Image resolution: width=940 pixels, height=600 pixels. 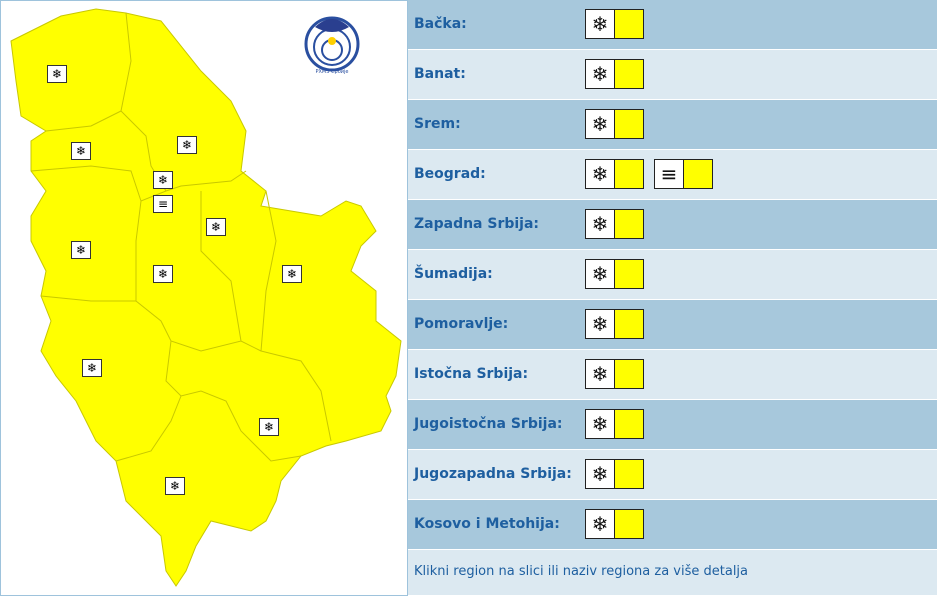 I want to click on fog-icon: ≡, so click(x=669, y=174).